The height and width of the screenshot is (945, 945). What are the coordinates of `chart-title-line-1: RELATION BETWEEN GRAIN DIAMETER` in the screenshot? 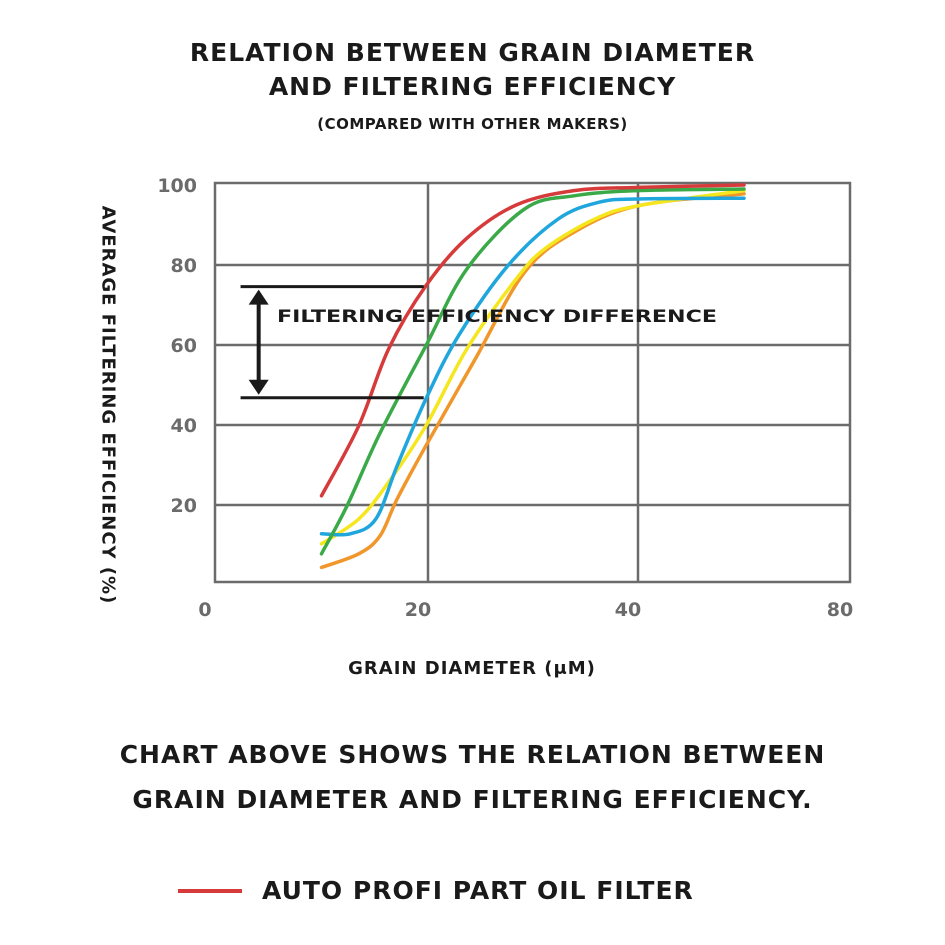 It's located at (472, 52).